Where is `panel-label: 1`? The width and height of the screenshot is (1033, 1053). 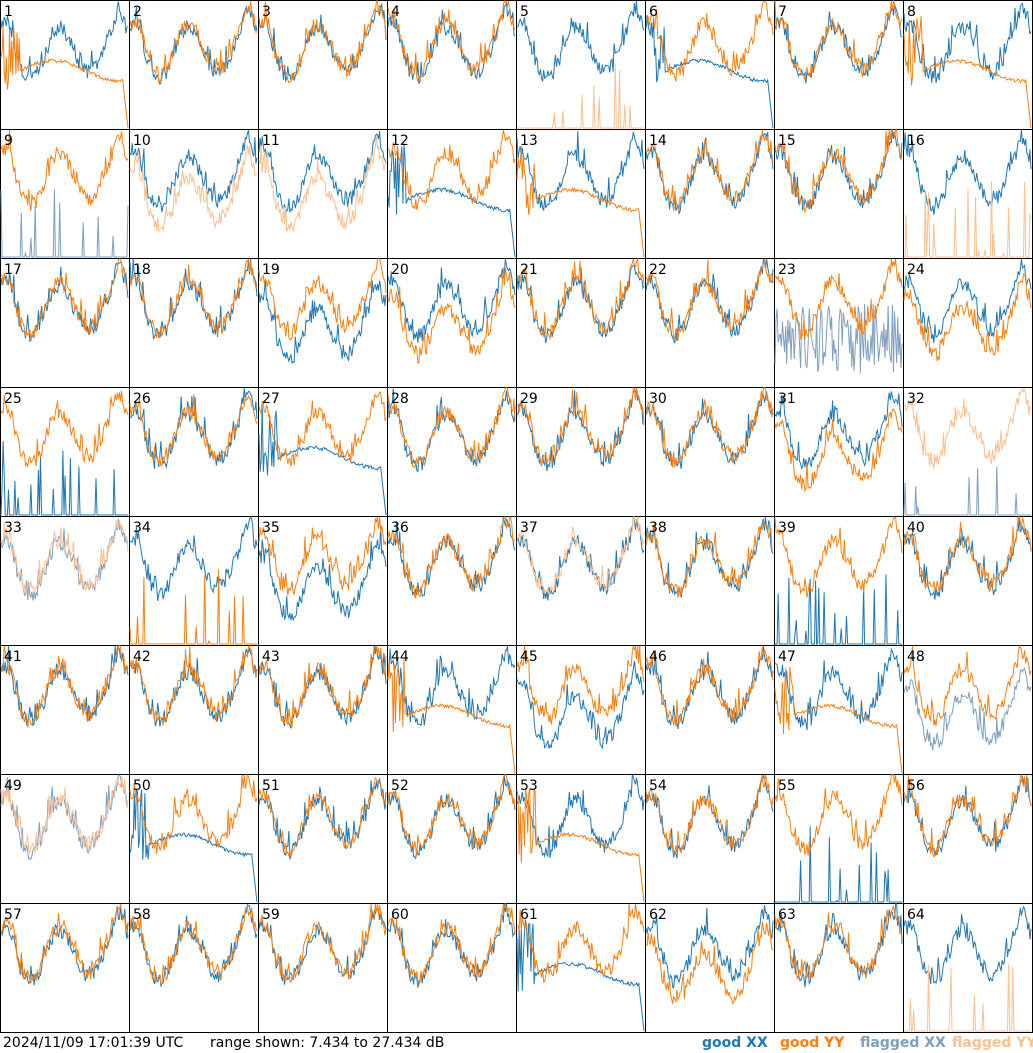 panel-label: 1 is located at coordinates (8, 12).